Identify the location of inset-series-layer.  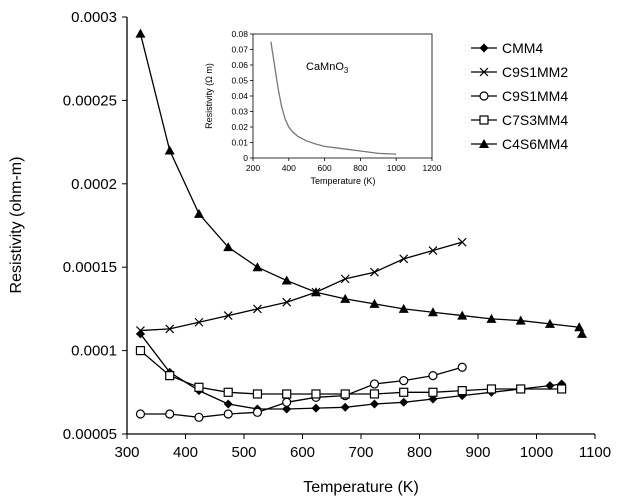
(333, 98).